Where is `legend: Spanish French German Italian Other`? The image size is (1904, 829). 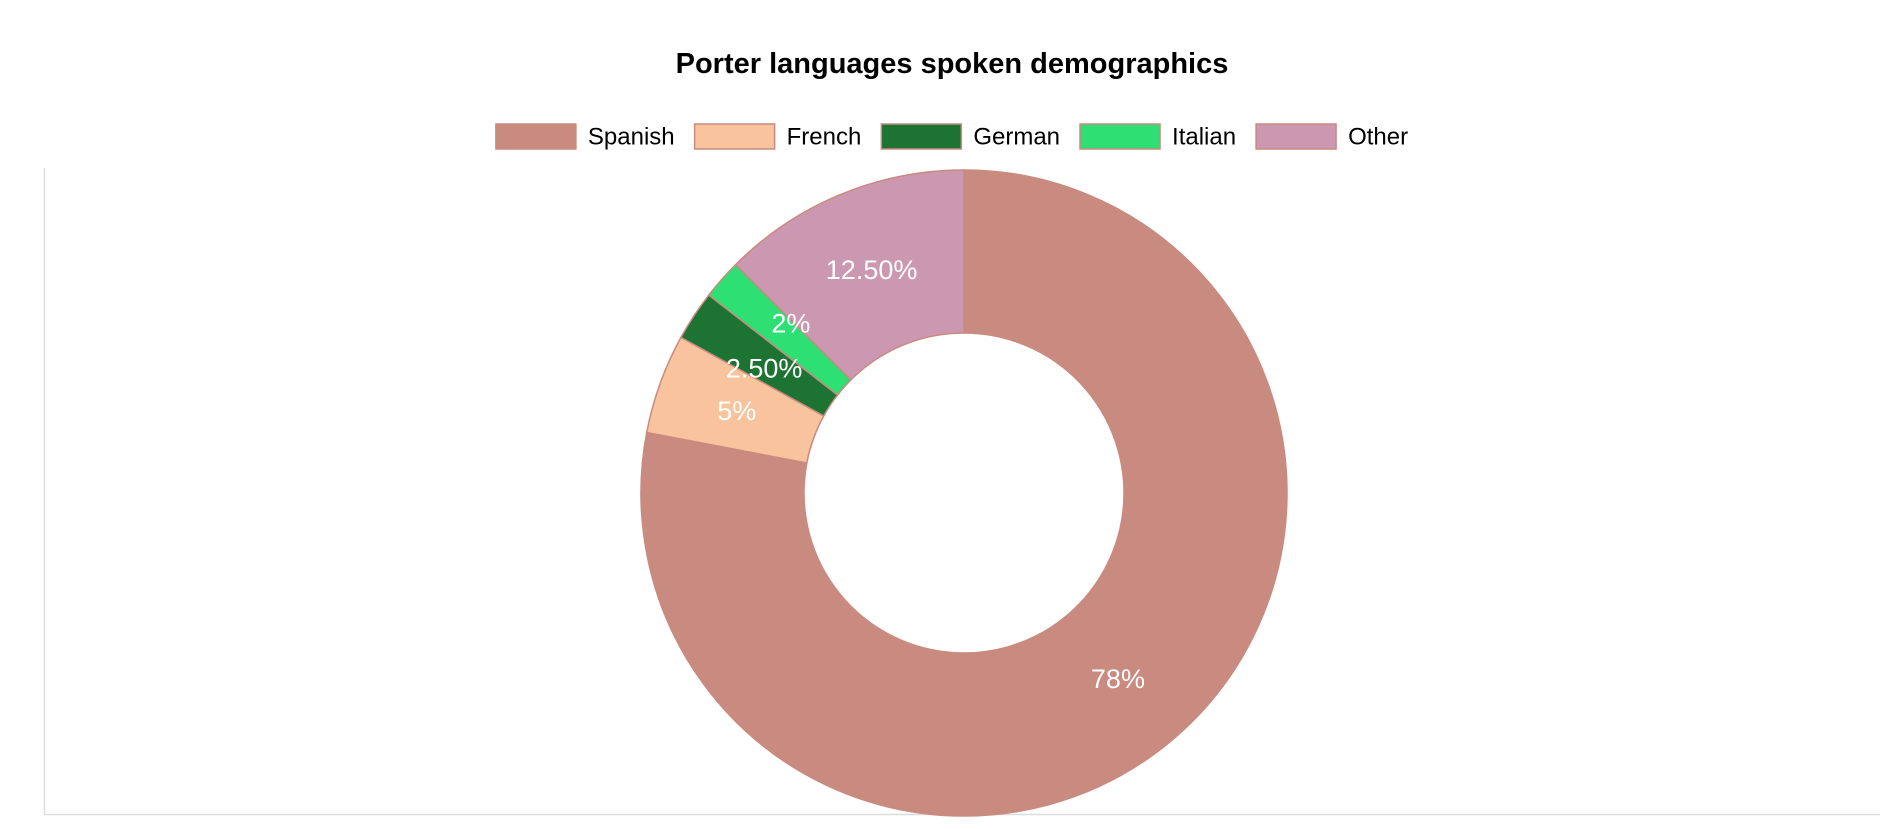
legend: Spanish French German Italian Other is located at coordinates (951, 137).